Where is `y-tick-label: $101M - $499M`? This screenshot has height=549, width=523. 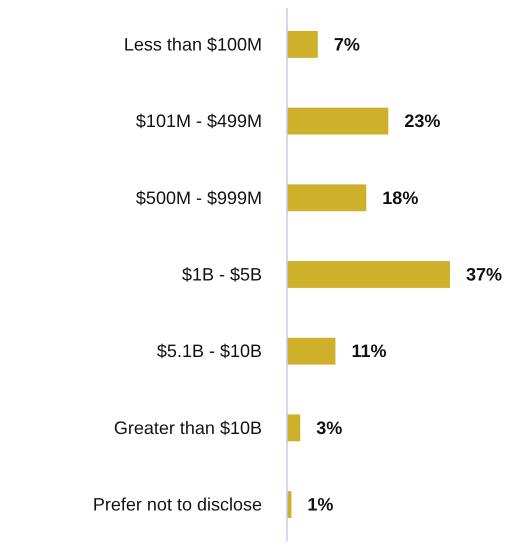 y-tick-label: $101M - $499M is located at coordinates (199, 121).